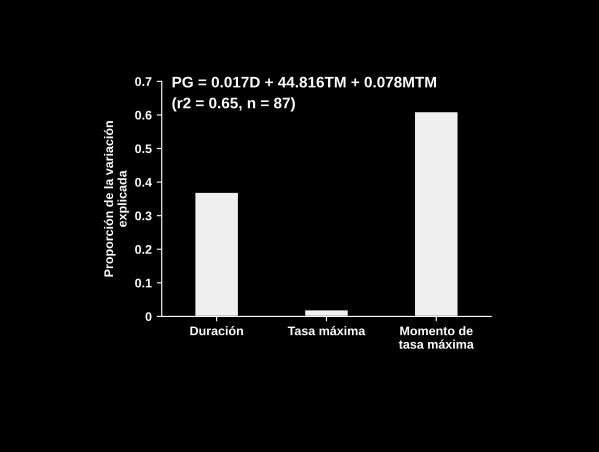 This screenshot has width=599, height=452. What do you see at coordinates (143, 149) in the screenshot?
I see `y-tick-label: 0.5` at bounding box center [143, 149].